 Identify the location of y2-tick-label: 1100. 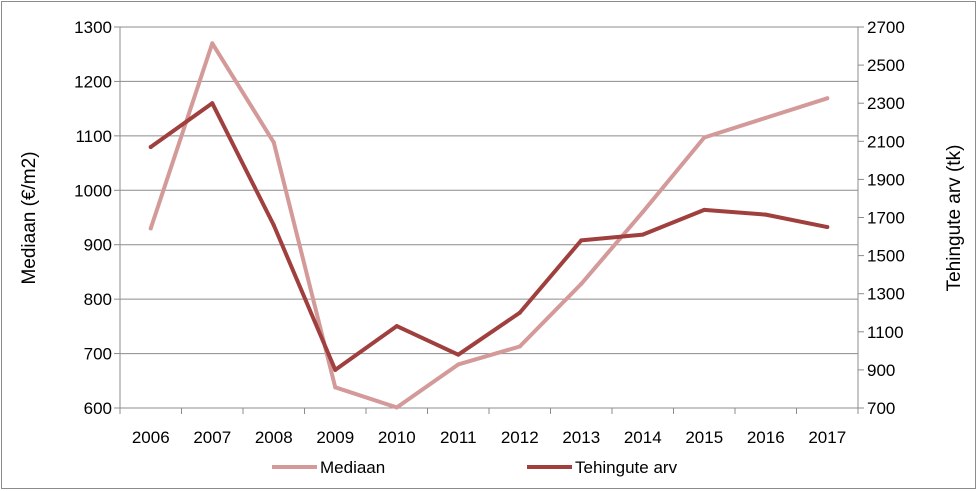
(885, 332).